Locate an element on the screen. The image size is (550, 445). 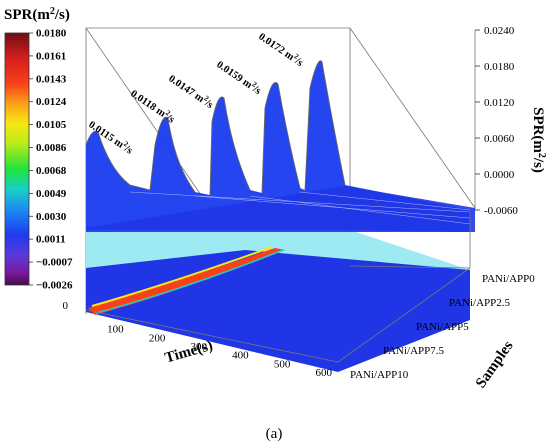
peak-annotation: 0.0118 m2/s is located at coordinates (153, 106).